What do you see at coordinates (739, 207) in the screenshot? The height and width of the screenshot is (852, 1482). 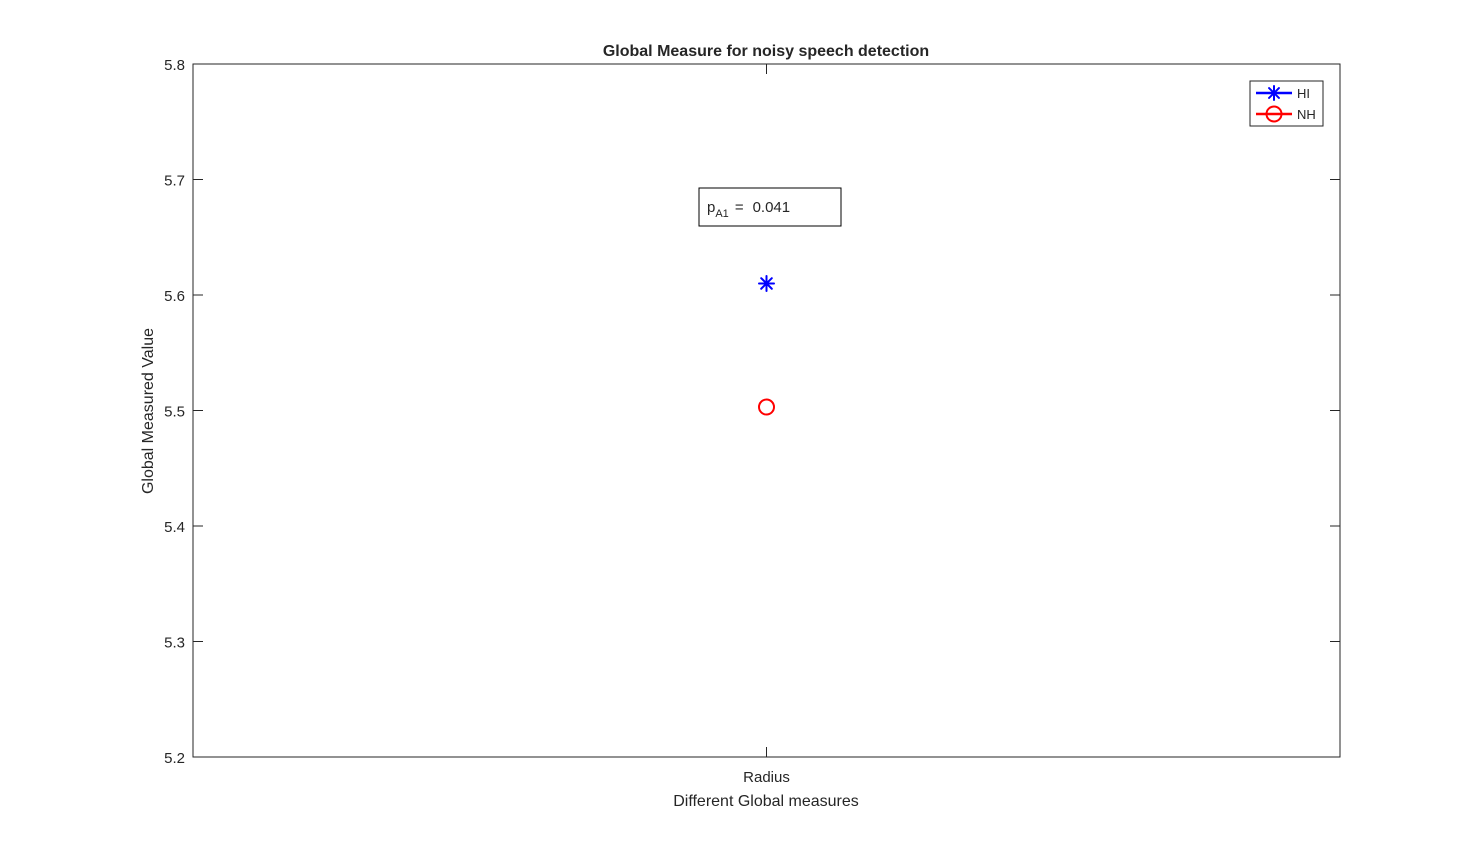 I see `annotation-equals: =` at bounding box center [739, 207].